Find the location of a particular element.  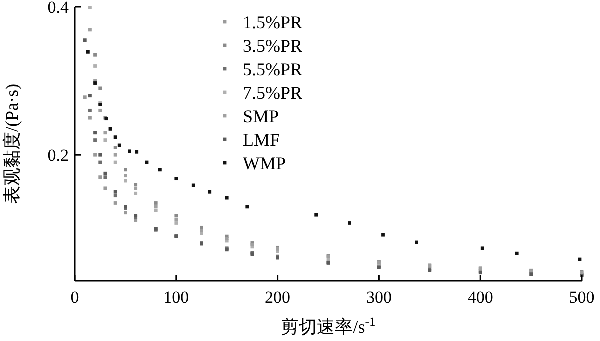

legend-label: WMP is located at coordinates (264, 163).